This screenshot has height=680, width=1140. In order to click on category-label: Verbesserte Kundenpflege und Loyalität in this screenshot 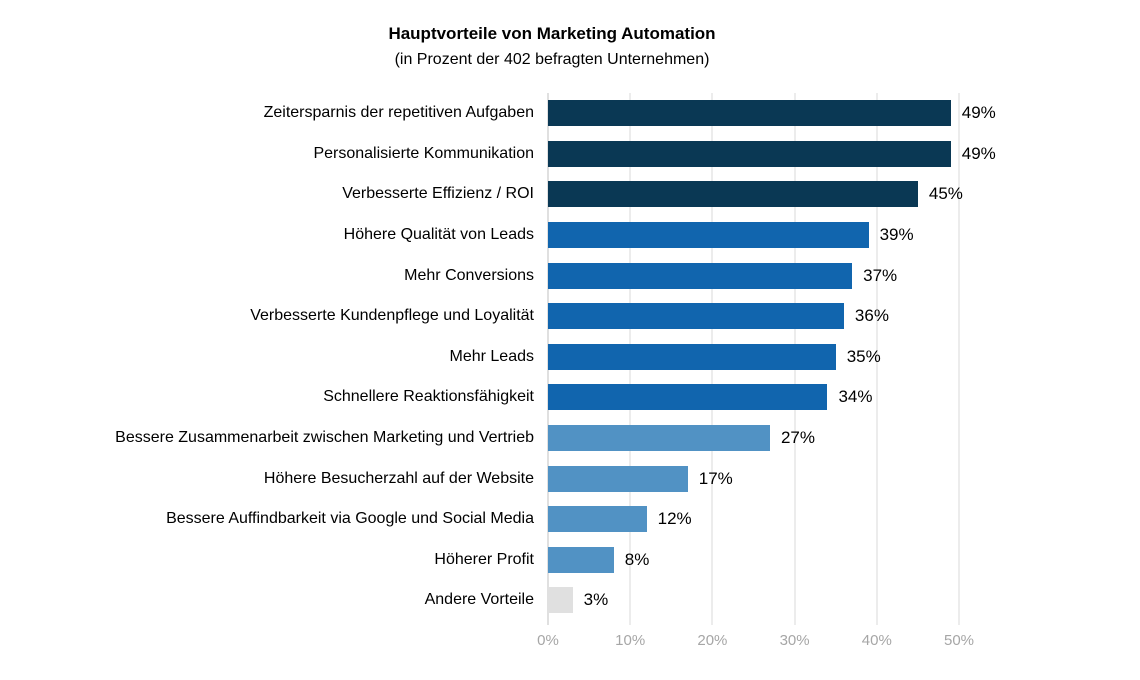, I will do `click(392, 316)`.